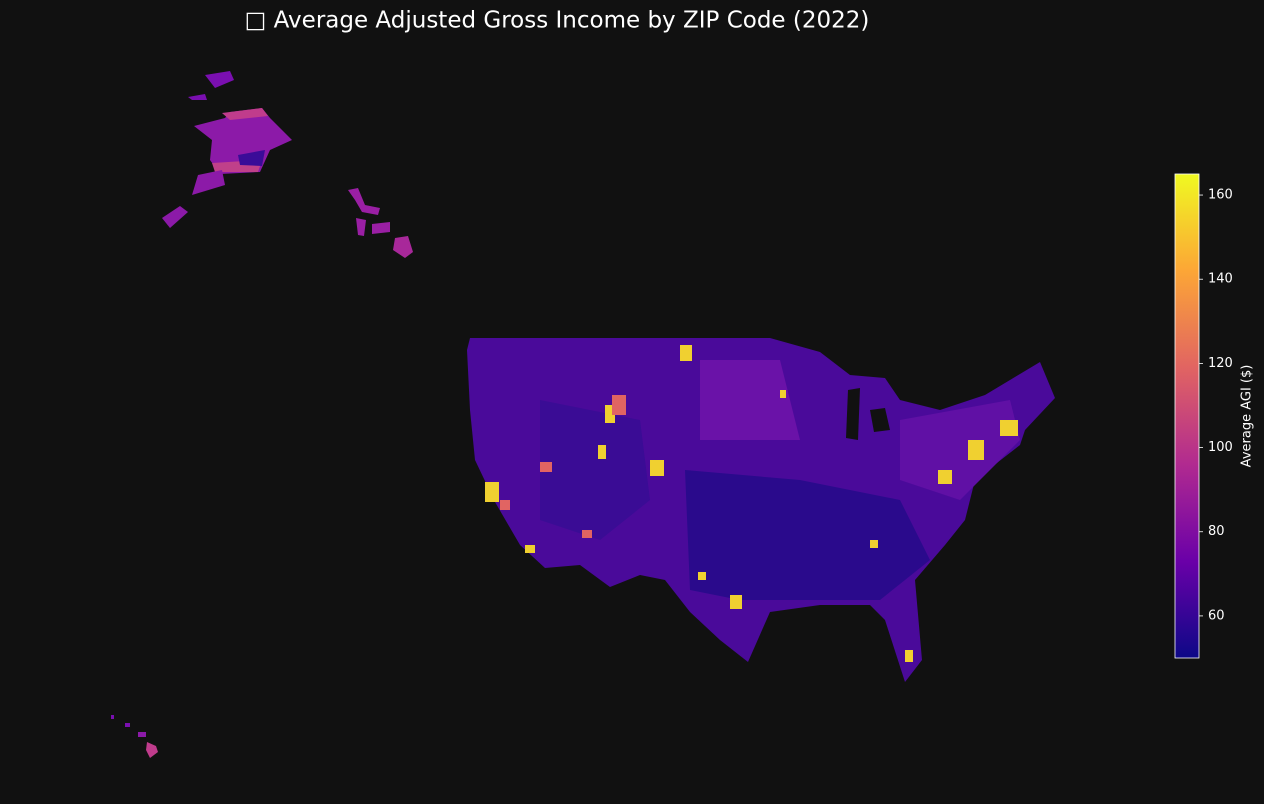 The height and width of the screenshot is (804, 1264). What do you see at coordinates (1220, 279) in the screenshot?
I see `tick-label: 140` at bounding box center [1220, 279].